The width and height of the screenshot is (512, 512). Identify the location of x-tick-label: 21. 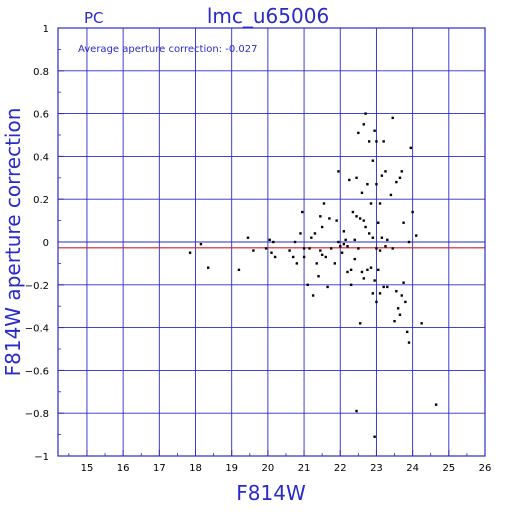
(304, 468).